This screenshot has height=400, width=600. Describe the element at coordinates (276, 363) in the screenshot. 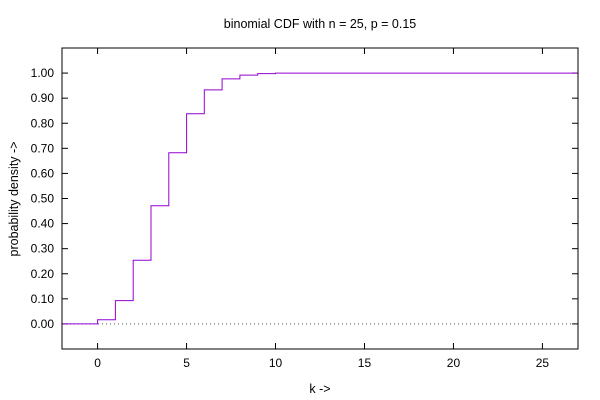

I see `x-tick-label: 10` at that location.